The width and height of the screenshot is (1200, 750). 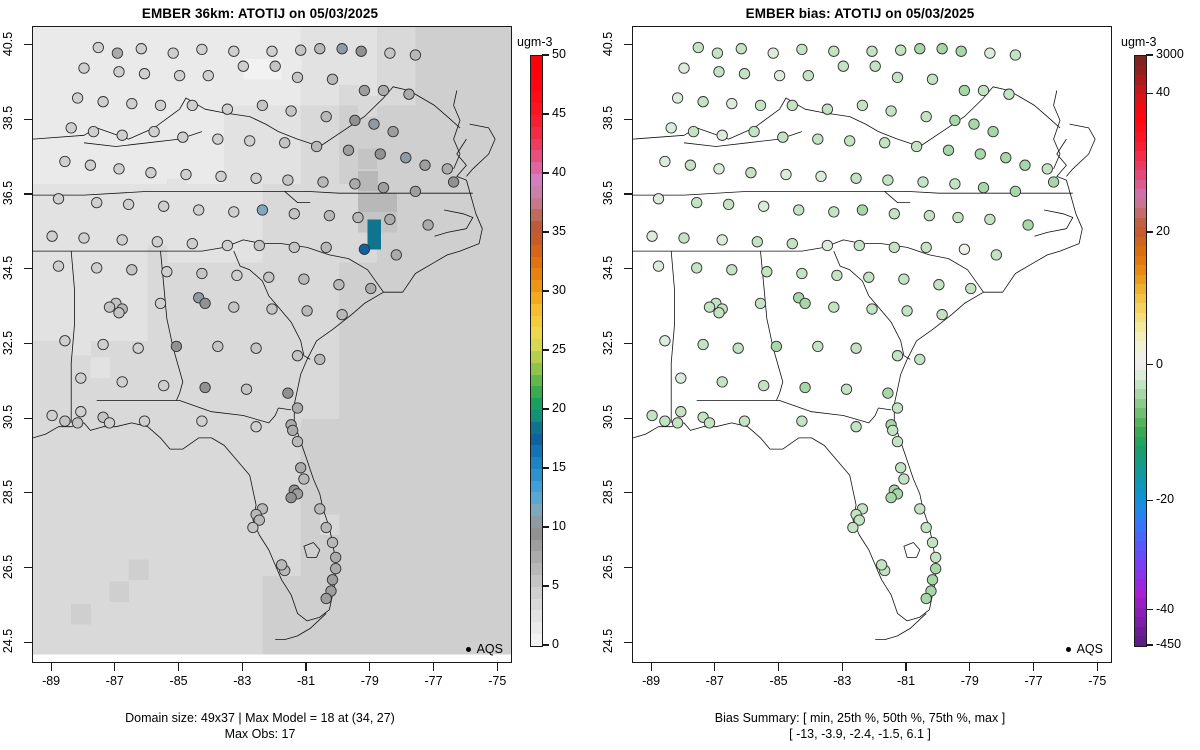 I want to click on colorbar-tick-label: 0, so click(x=1159, y=363).